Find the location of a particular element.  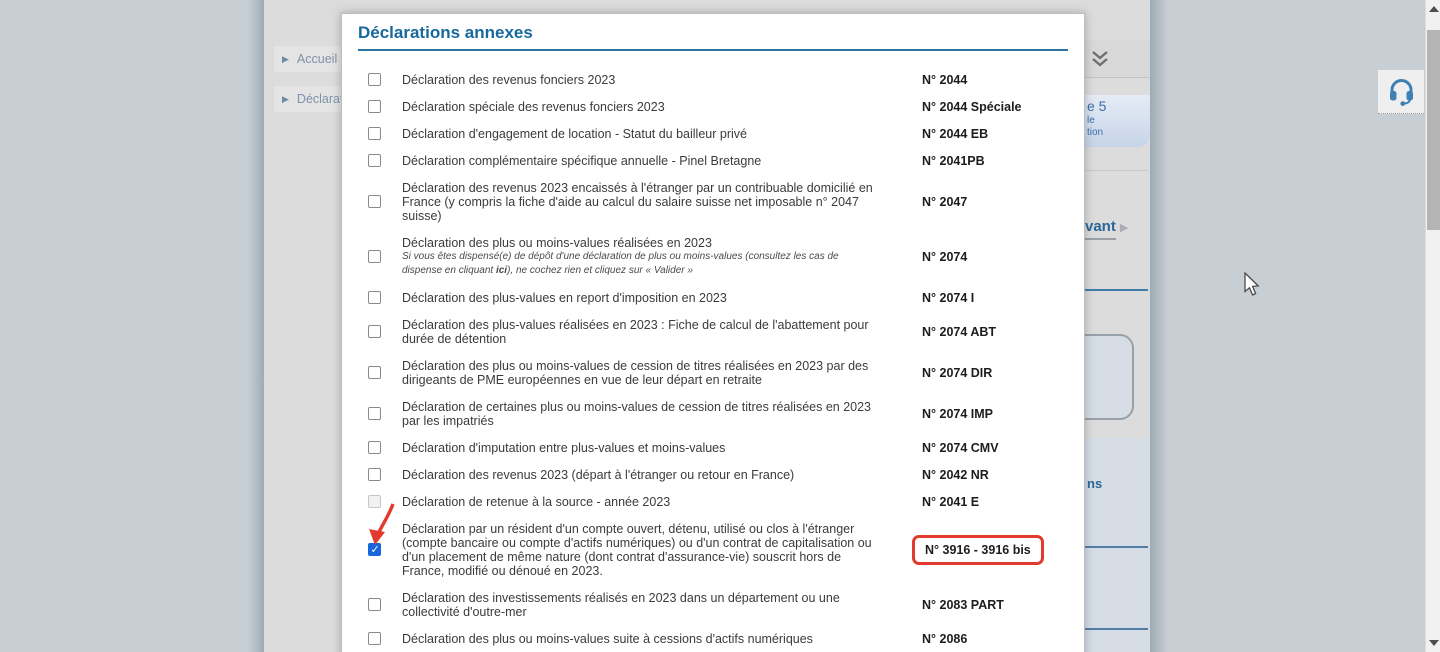

declaration-number: N° 2044 is located at coordinates (945, 79).